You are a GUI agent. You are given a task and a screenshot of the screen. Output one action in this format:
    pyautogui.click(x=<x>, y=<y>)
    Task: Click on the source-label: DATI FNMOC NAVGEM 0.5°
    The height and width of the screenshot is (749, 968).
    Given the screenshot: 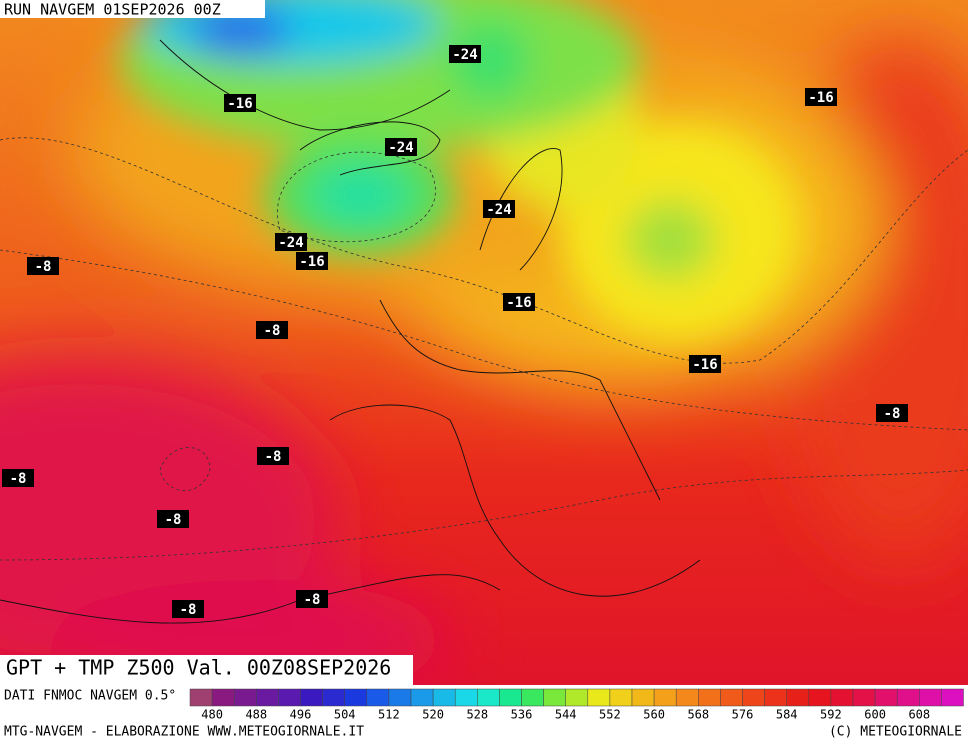 What is the action you would take?
    pyautogui.click(x=90, y=696)
    